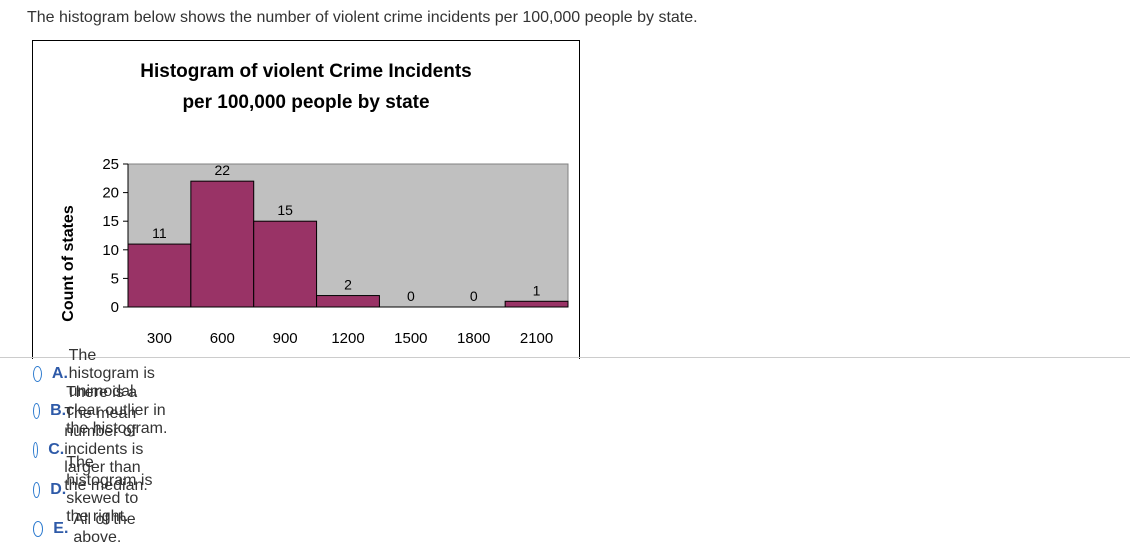 This screenshot has height=556, width=1130. Describe the element at coordinates (115, 307) in the screenshot. I see `y-tick-label: 0` at that location.